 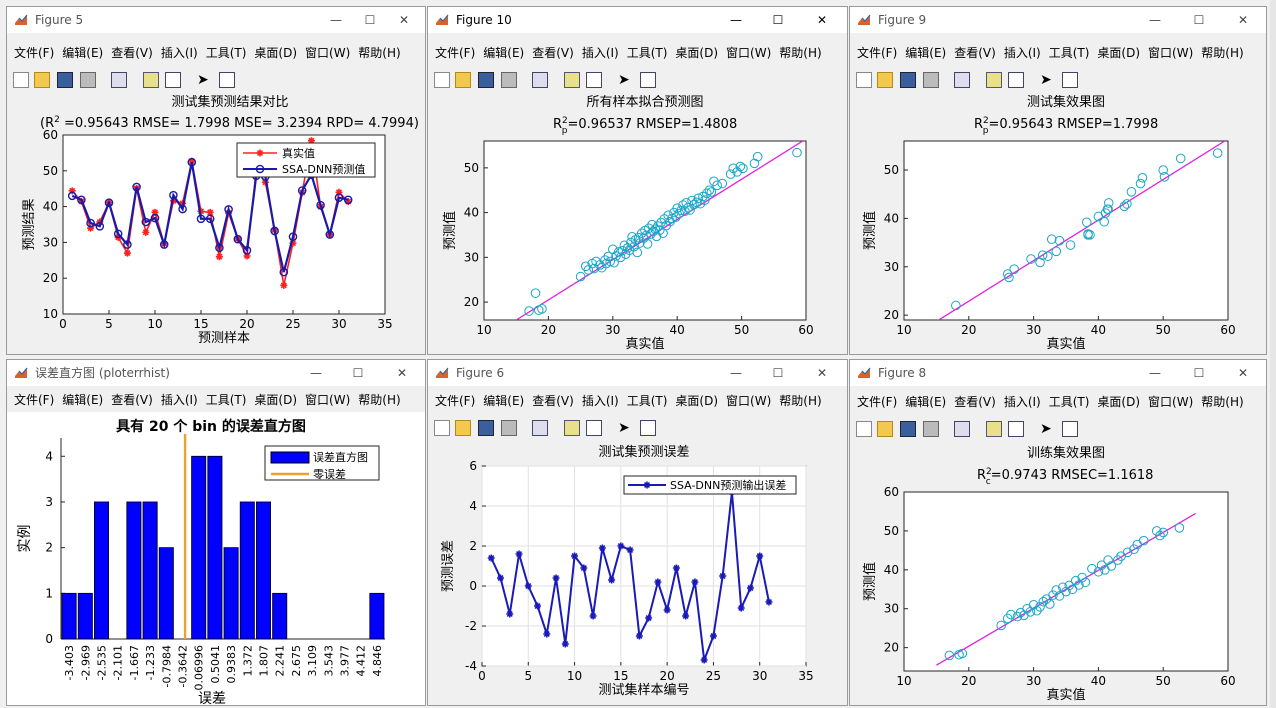 I want to click on title-bar: Figure 8 — ☐ ✕, so click(x=1058, y=373).